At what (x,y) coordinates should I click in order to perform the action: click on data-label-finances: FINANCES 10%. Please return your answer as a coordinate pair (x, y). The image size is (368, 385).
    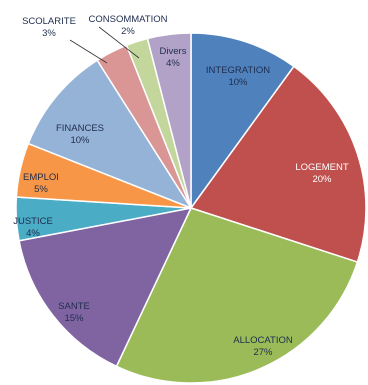
    Looking at the image, I should click on (80, 134).